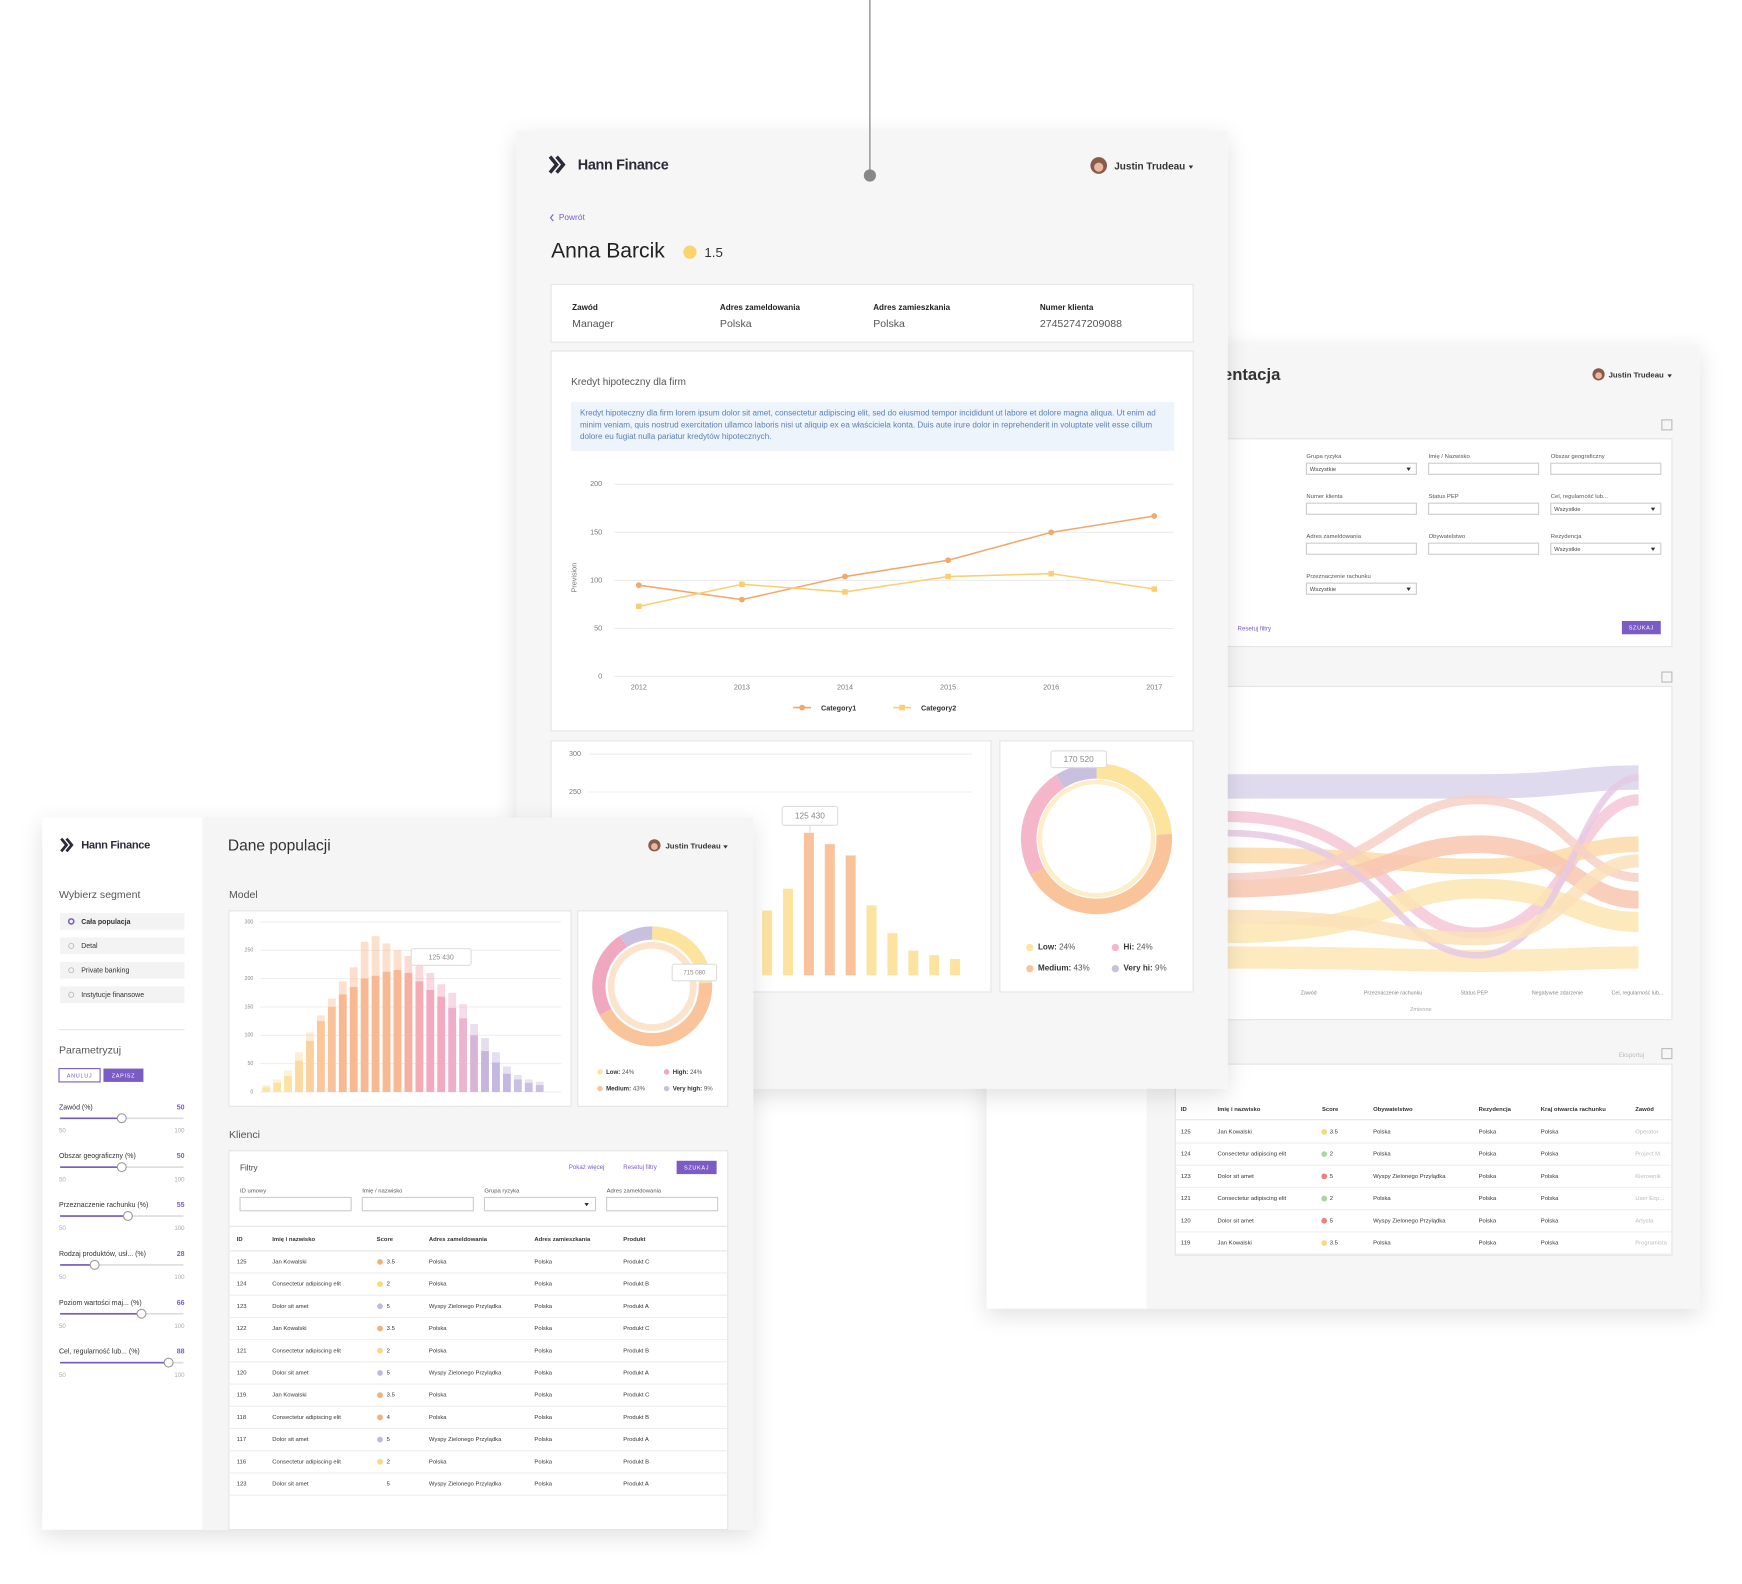 This screenshot has height=1584, width=1742. What do you see at coordinates (575, 791) in the screenshot?
I see `y-tick-label: 250` at bounding box center [575, 791].